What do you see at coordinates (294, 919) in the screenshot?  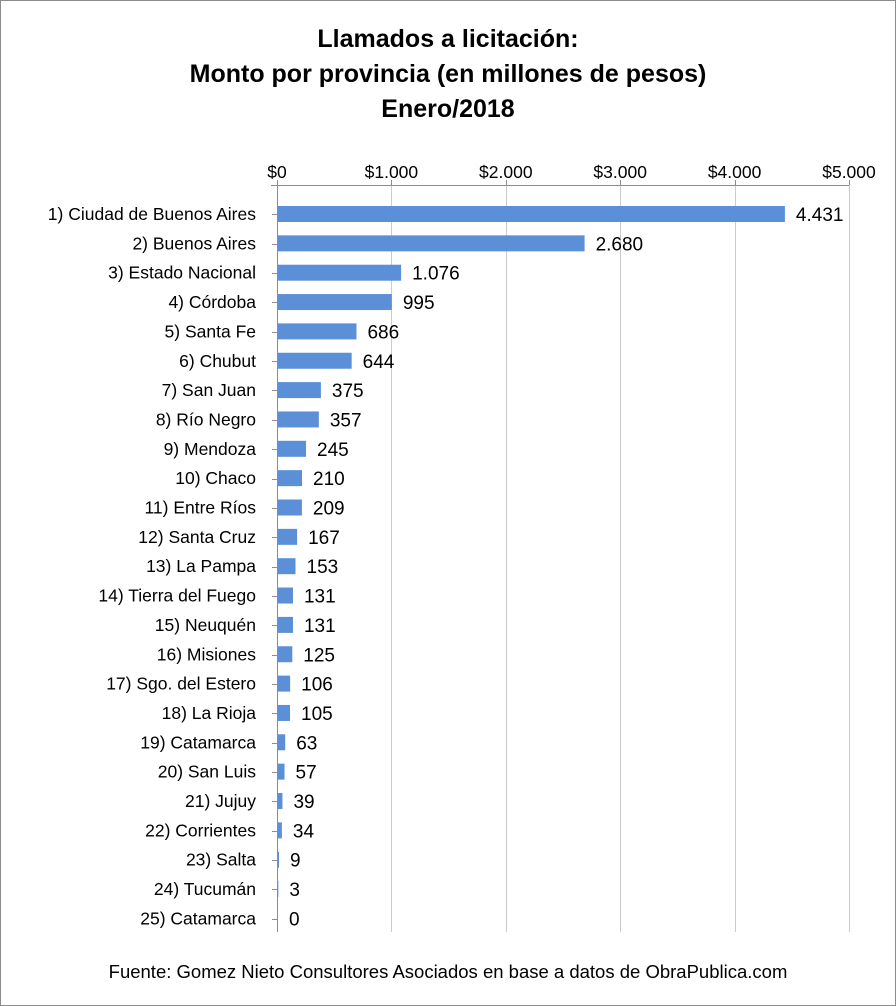 I see `data-label: 0` at bounding box center [294, 919].